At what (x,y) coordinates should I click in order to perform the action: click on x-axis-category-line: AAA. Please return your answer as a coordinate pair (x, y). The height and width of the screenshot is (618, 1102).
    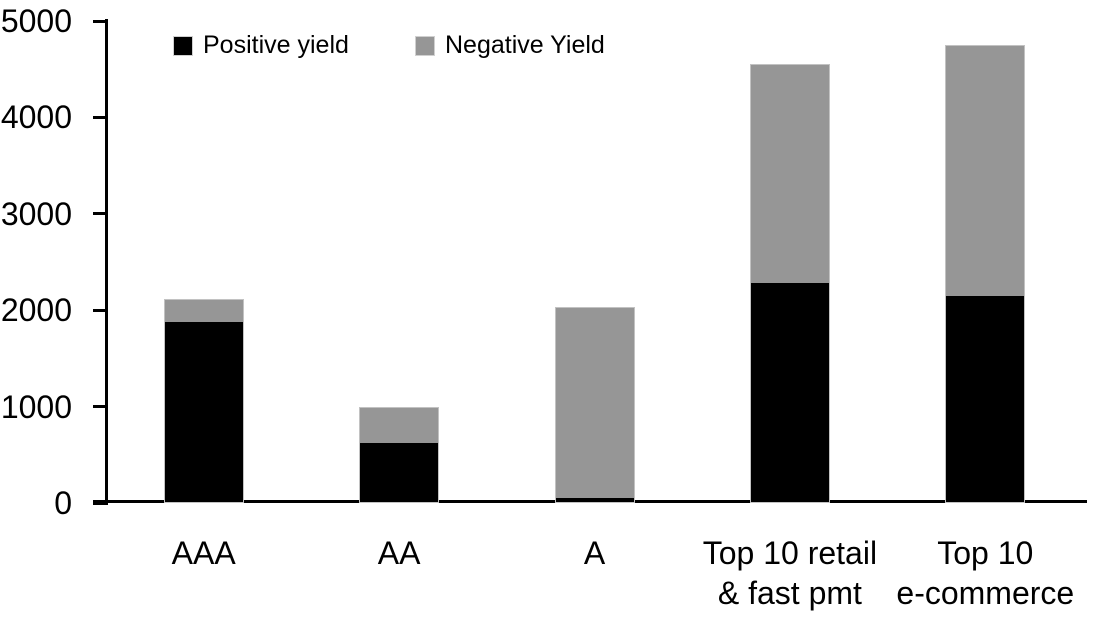
    Looking at the image, I should click on (203, 553).